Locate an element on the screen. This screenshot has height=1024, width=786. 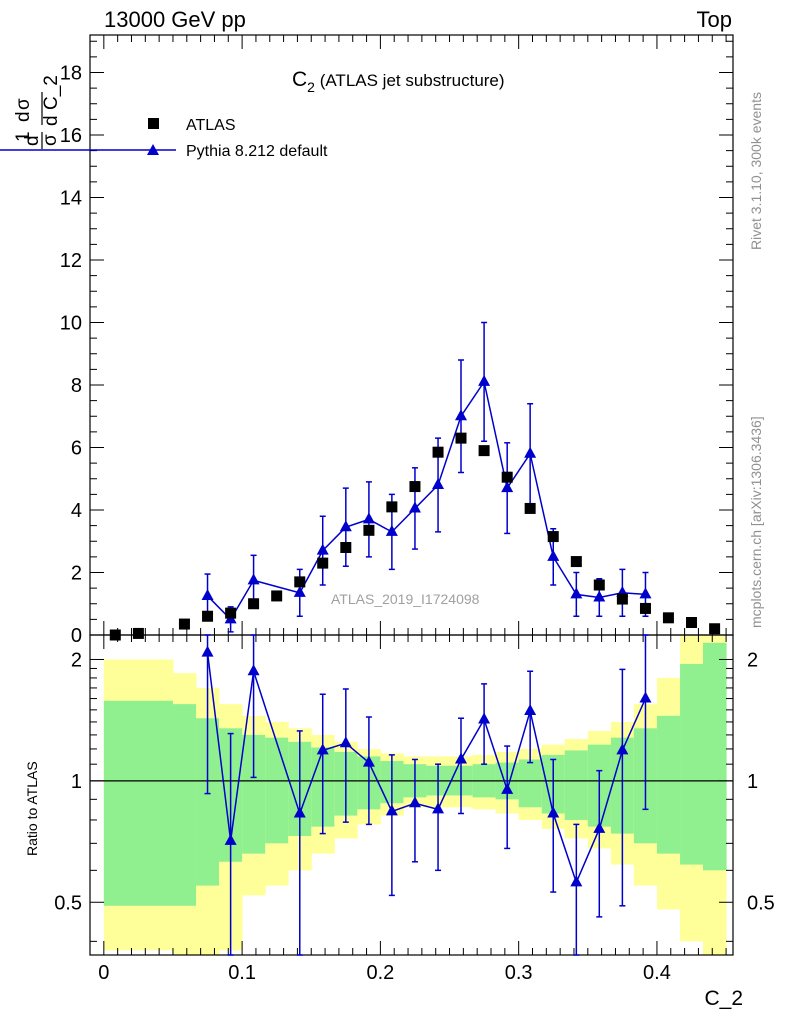
legend-mc-label: Pythia 8.212 default is located at coordinates (257, 151).